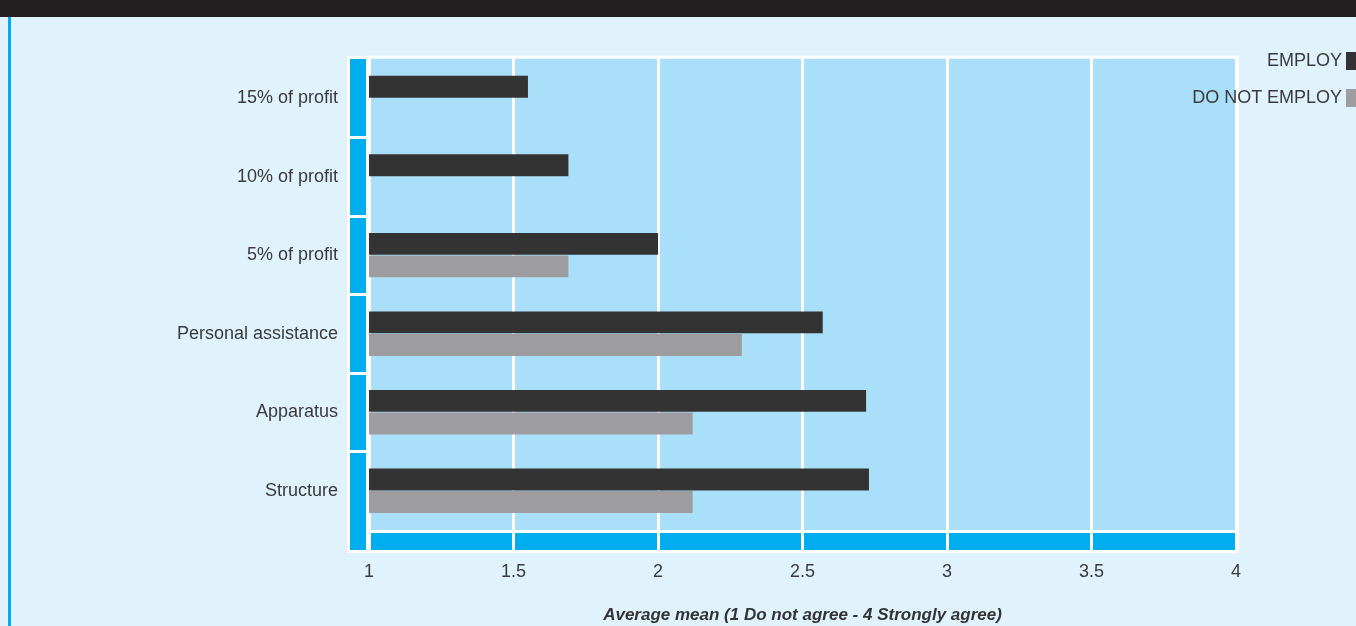  I want to click on y-tick-label: 5% of profit, so click(292, 254).